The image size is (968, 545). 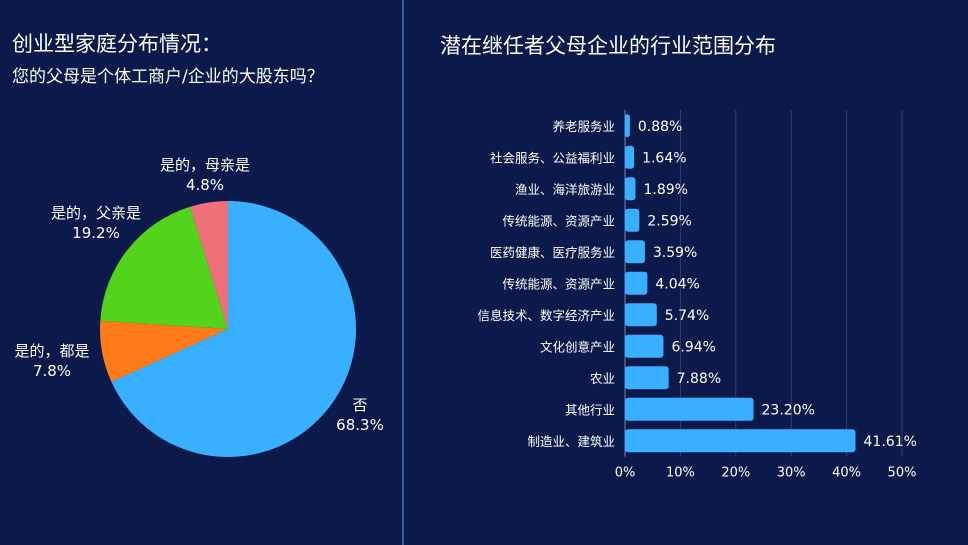 What do you see at coordinates (699, 379) in the screenshot?
I see `bar-value-label: 7.88%` at bounding box center [699, 379].